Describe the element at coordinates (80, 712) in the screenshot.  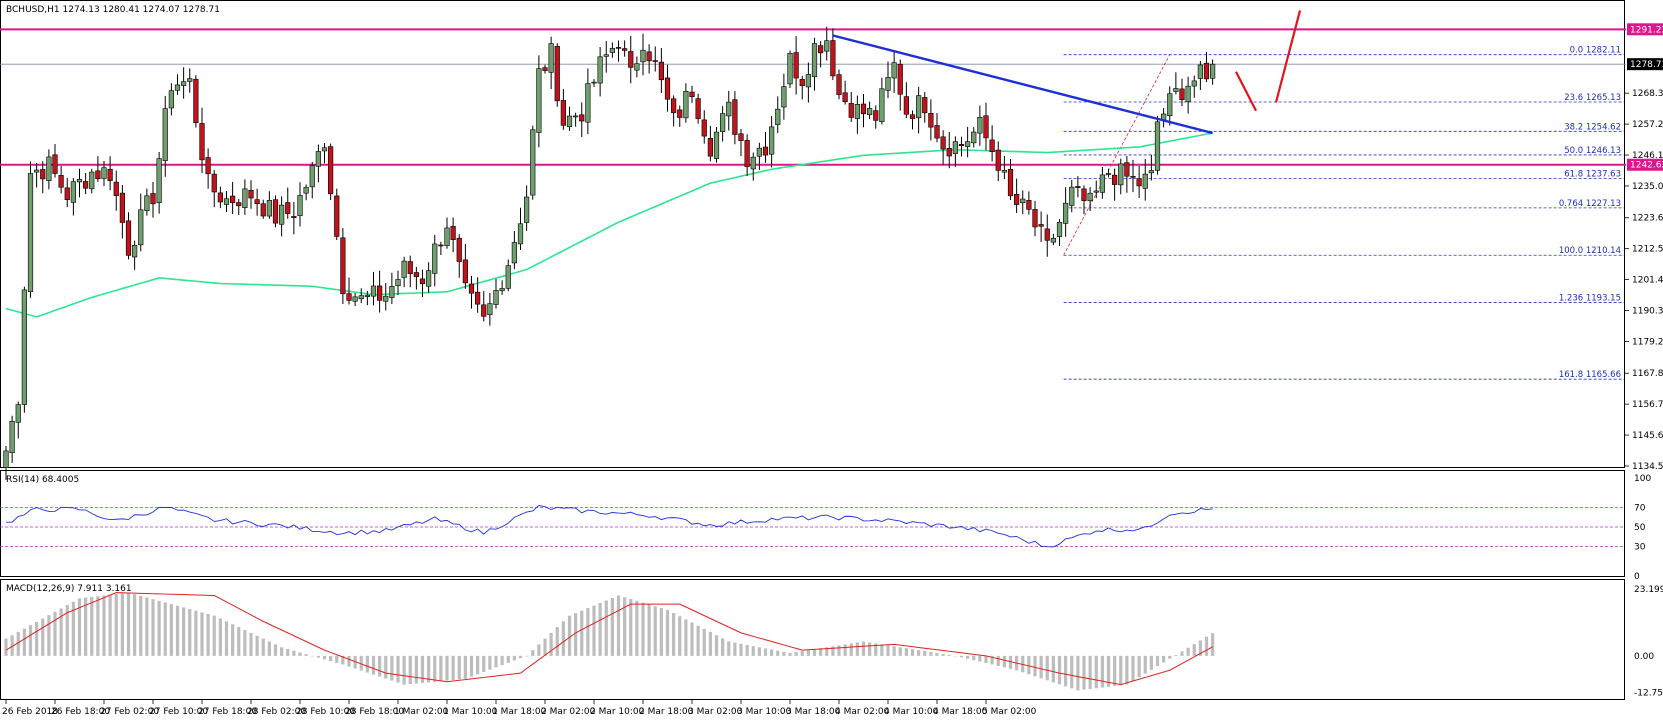
I see `time-tick-label: 26 Feb 18:00` at that location.